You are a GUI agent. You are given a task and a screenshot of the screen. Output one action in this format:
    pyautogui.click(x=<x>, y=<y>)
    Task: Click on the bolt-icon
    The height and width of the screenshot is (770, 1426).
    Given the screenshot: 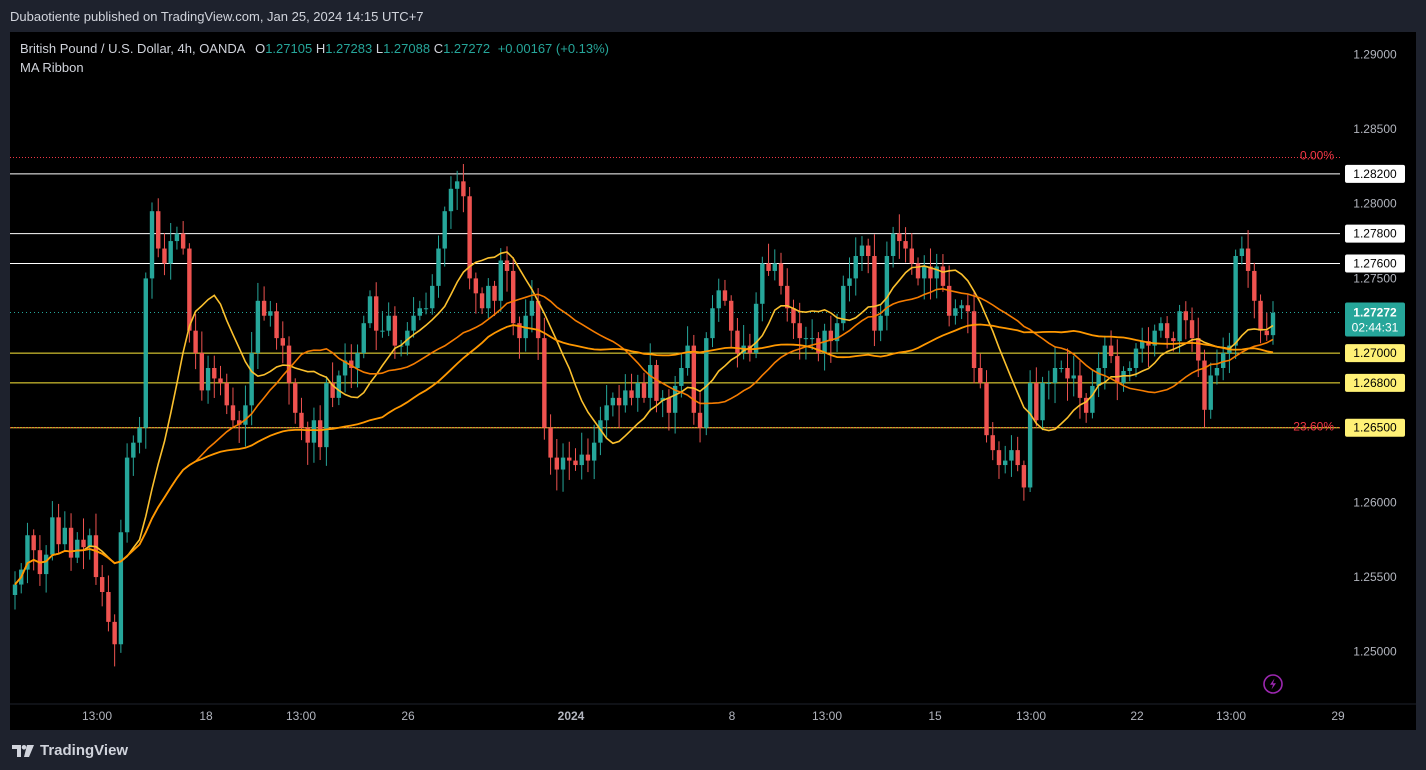 What is the action you would take?
    pyautogui.click(x=1273, y=684)
    